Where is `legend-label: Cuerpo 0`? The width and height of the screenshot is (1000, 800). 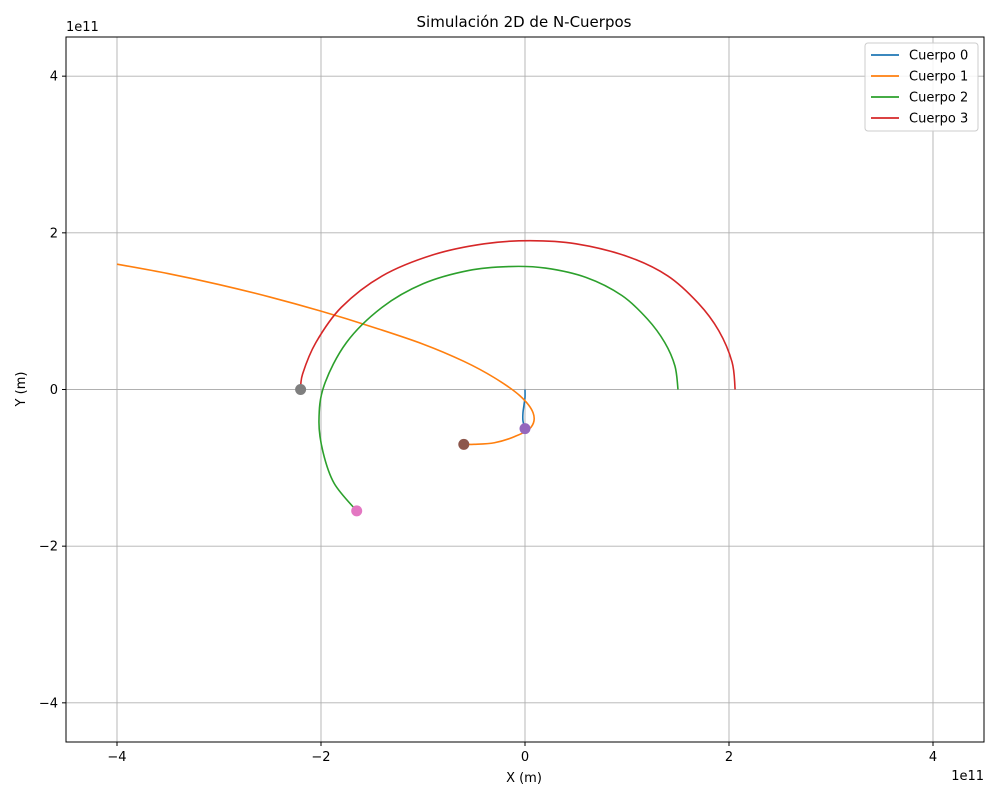 legend-label: Cuerpo 0 is located at coordinates (938, 56).